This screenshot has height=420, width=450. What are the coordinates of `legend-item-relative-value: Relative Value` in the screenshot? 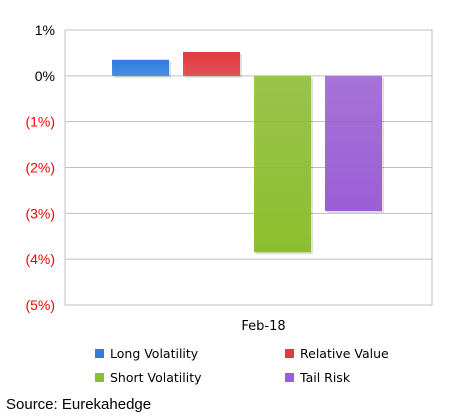 It's located at (337, 353).